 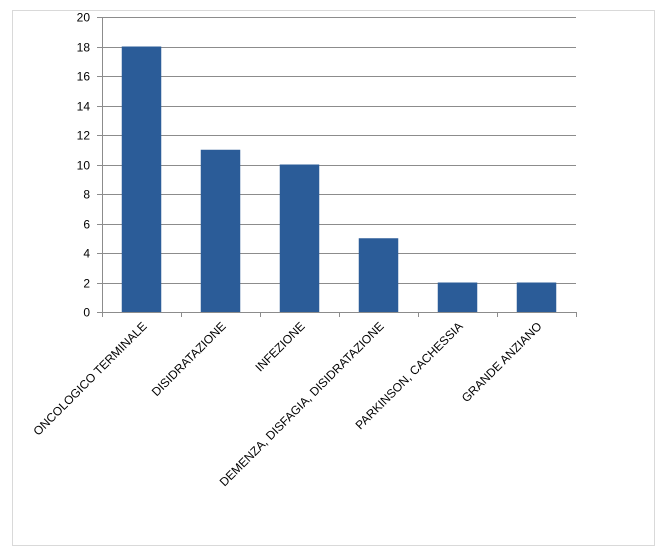 I want to click on y-axis-ticks: 0 2 4 6 8 10 12 14 16 18 20, so click(x=89, y=165).